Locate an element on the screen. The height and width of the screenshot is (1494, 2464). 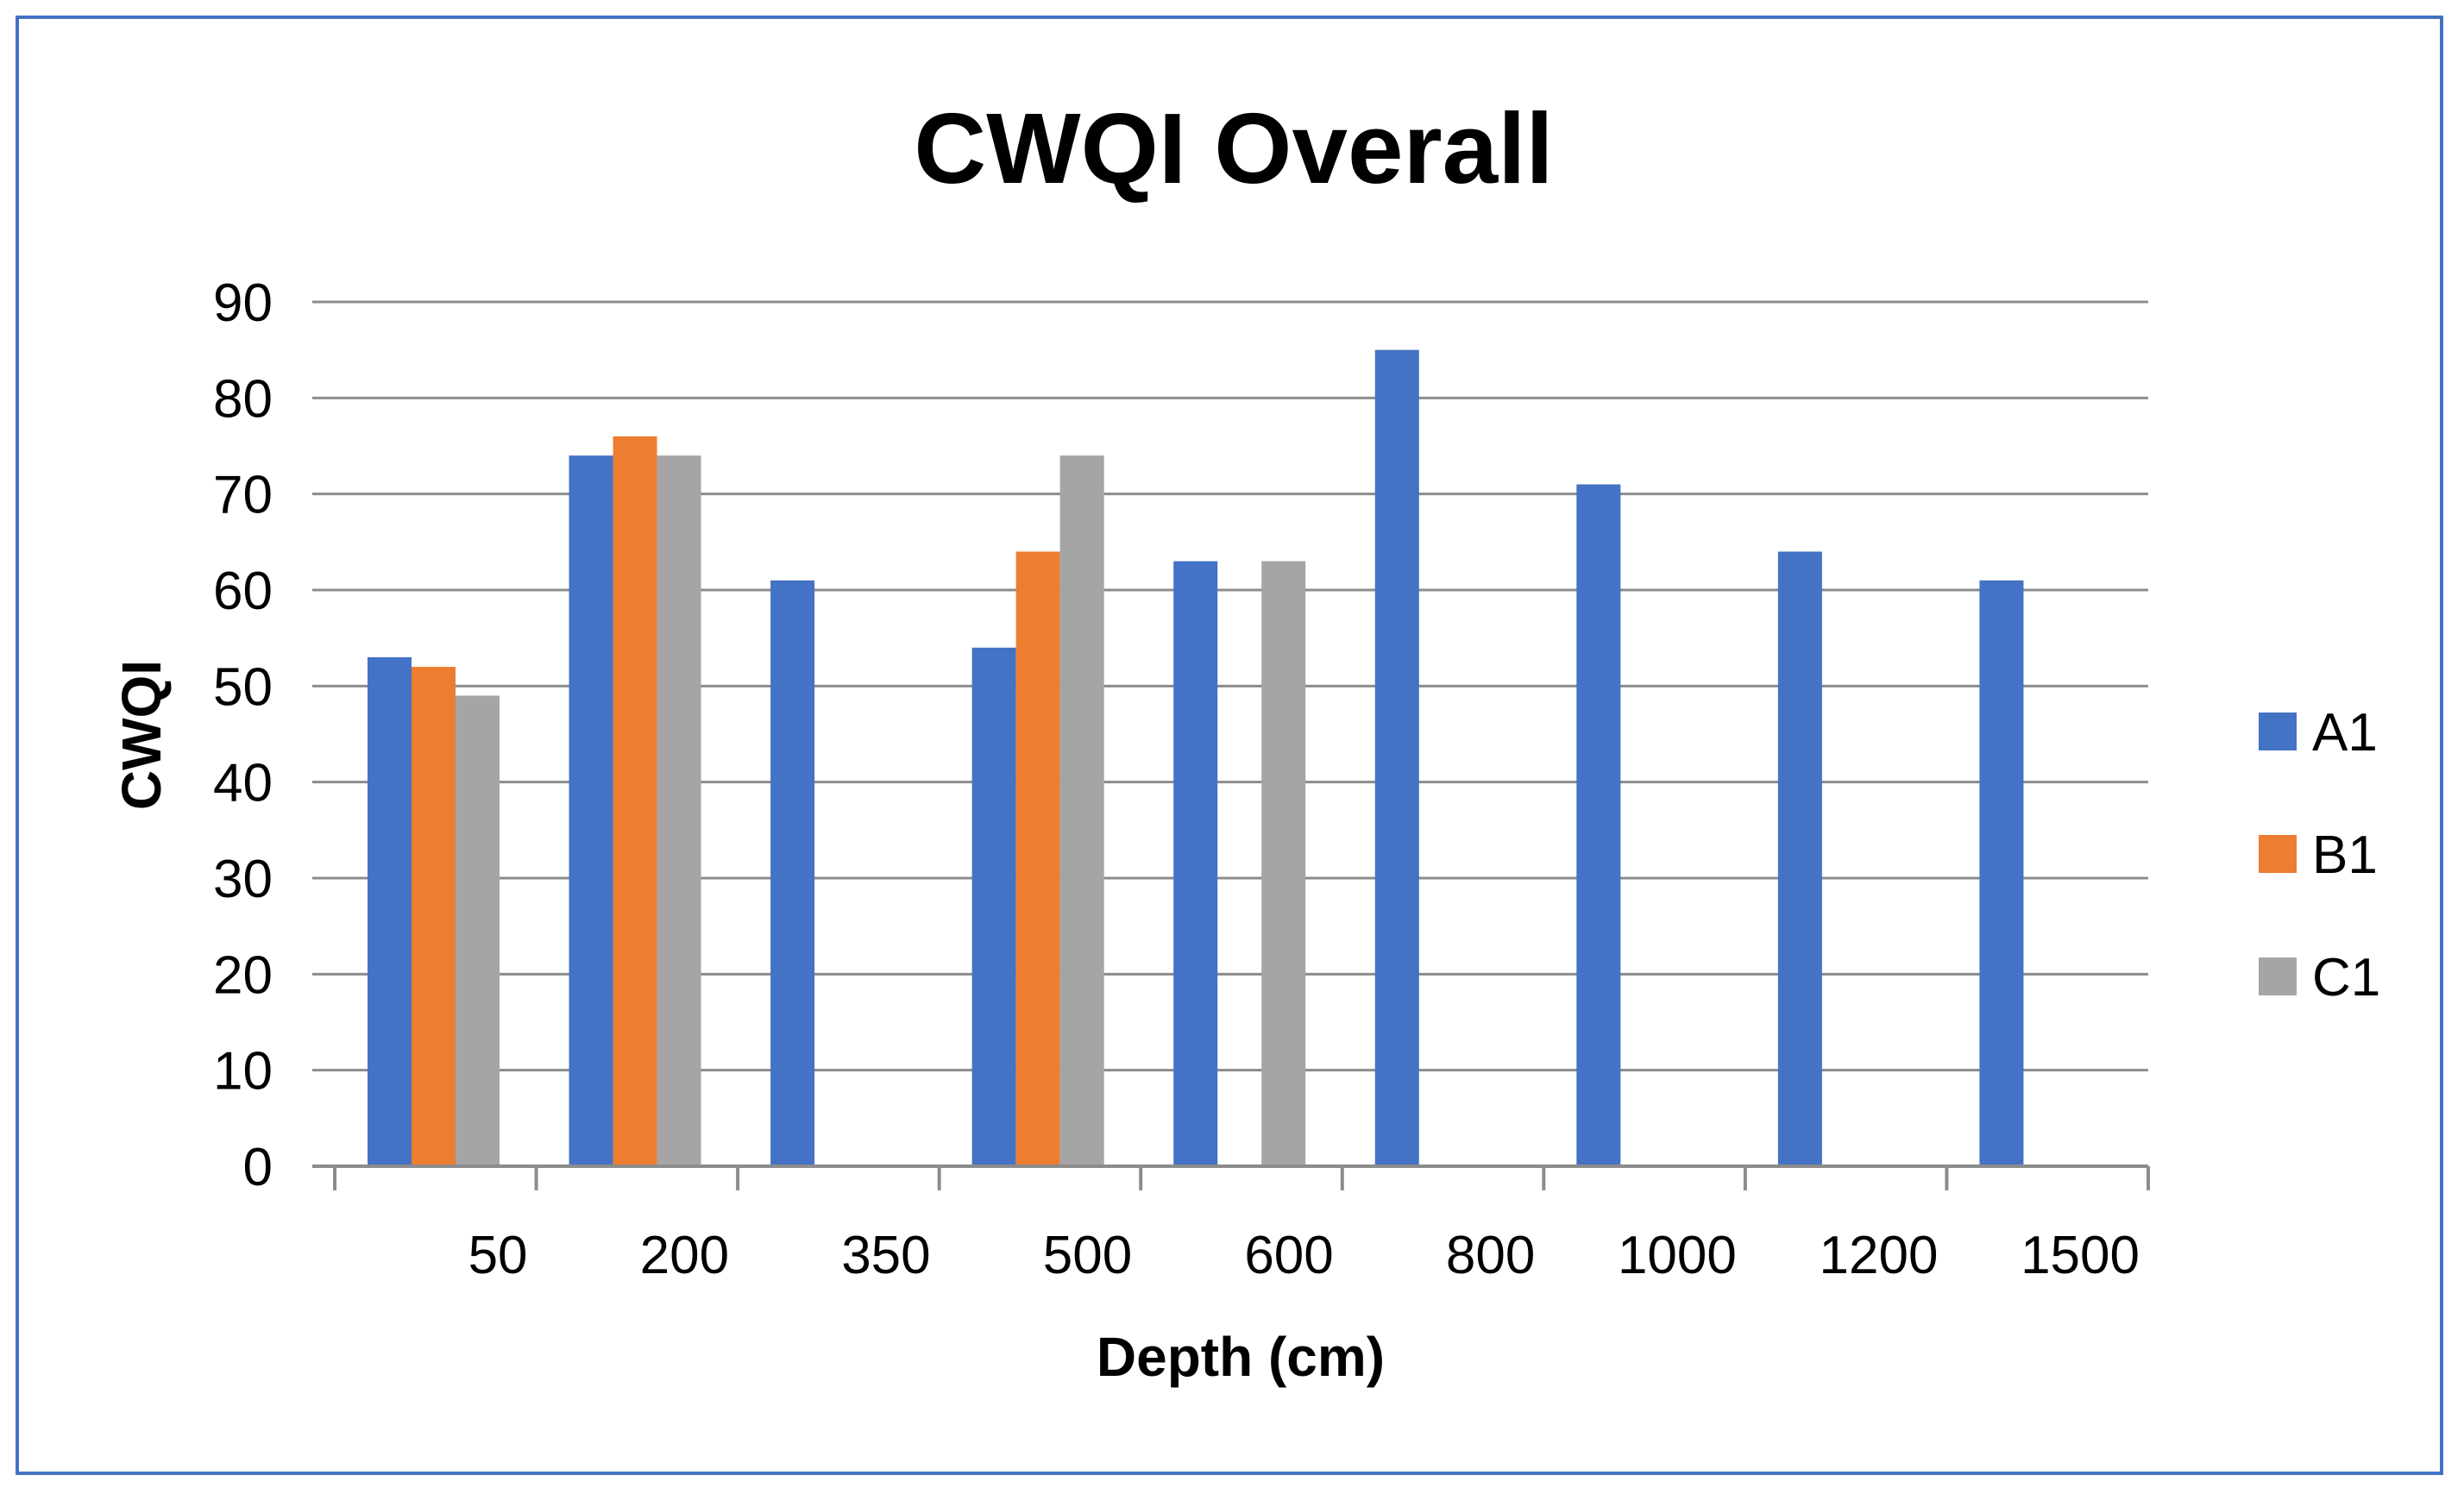
x-tick-label: 600 is located at coordinates (1289, 1255).